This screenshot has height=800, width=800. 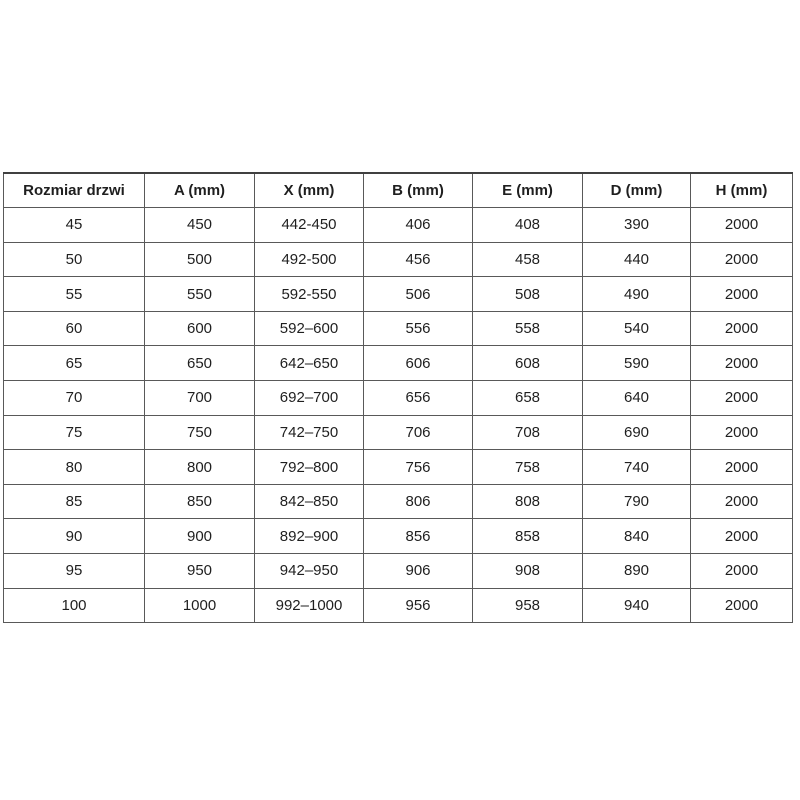 I want to click on table-cell: 750, so click(x=199, y=432).